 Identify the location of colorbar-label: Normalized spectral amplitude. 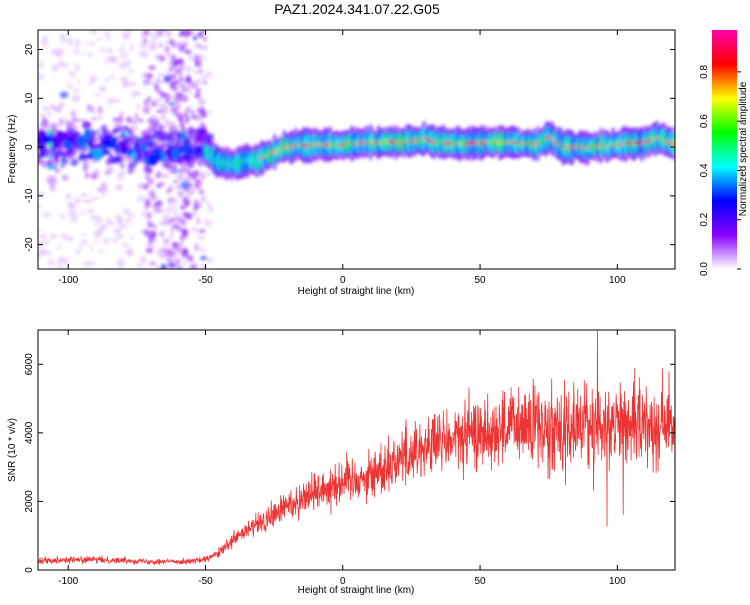
(743, 148).